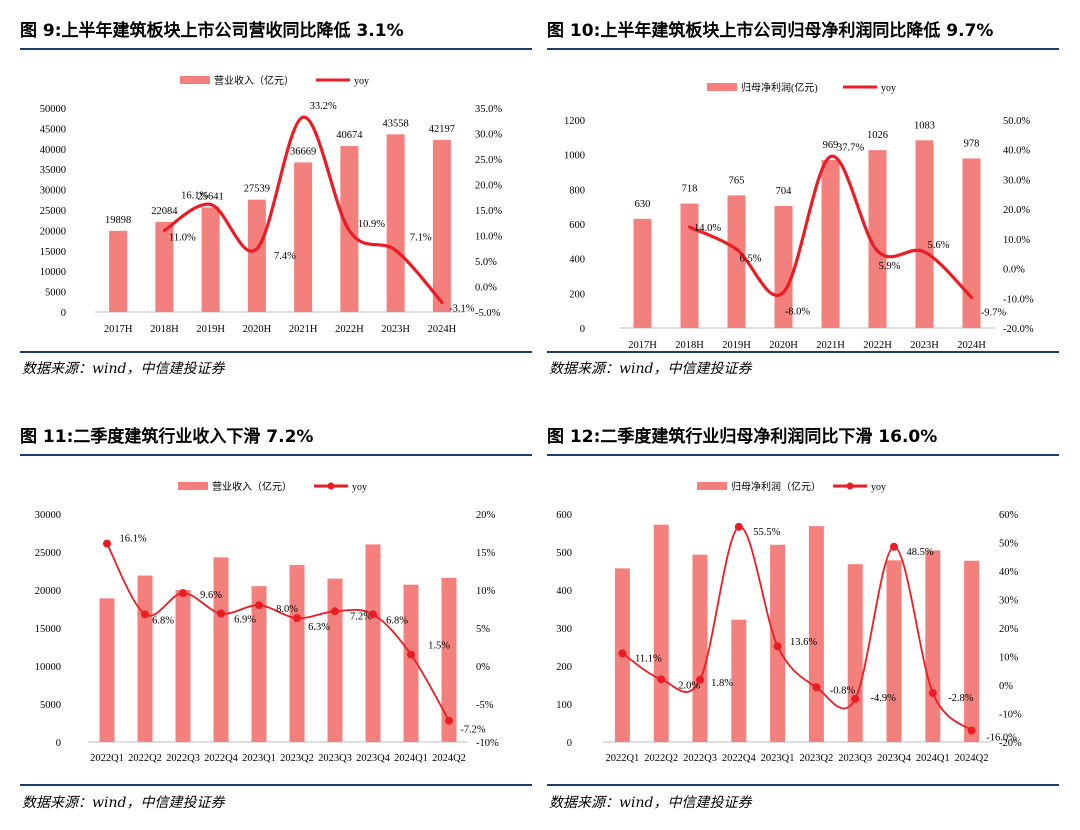 This screenshot has height=830, width=1080. Describe the element at coordinates (274, 80) in the screenshot. I see `legend: 营业收入（亿元） yoy` at that location.